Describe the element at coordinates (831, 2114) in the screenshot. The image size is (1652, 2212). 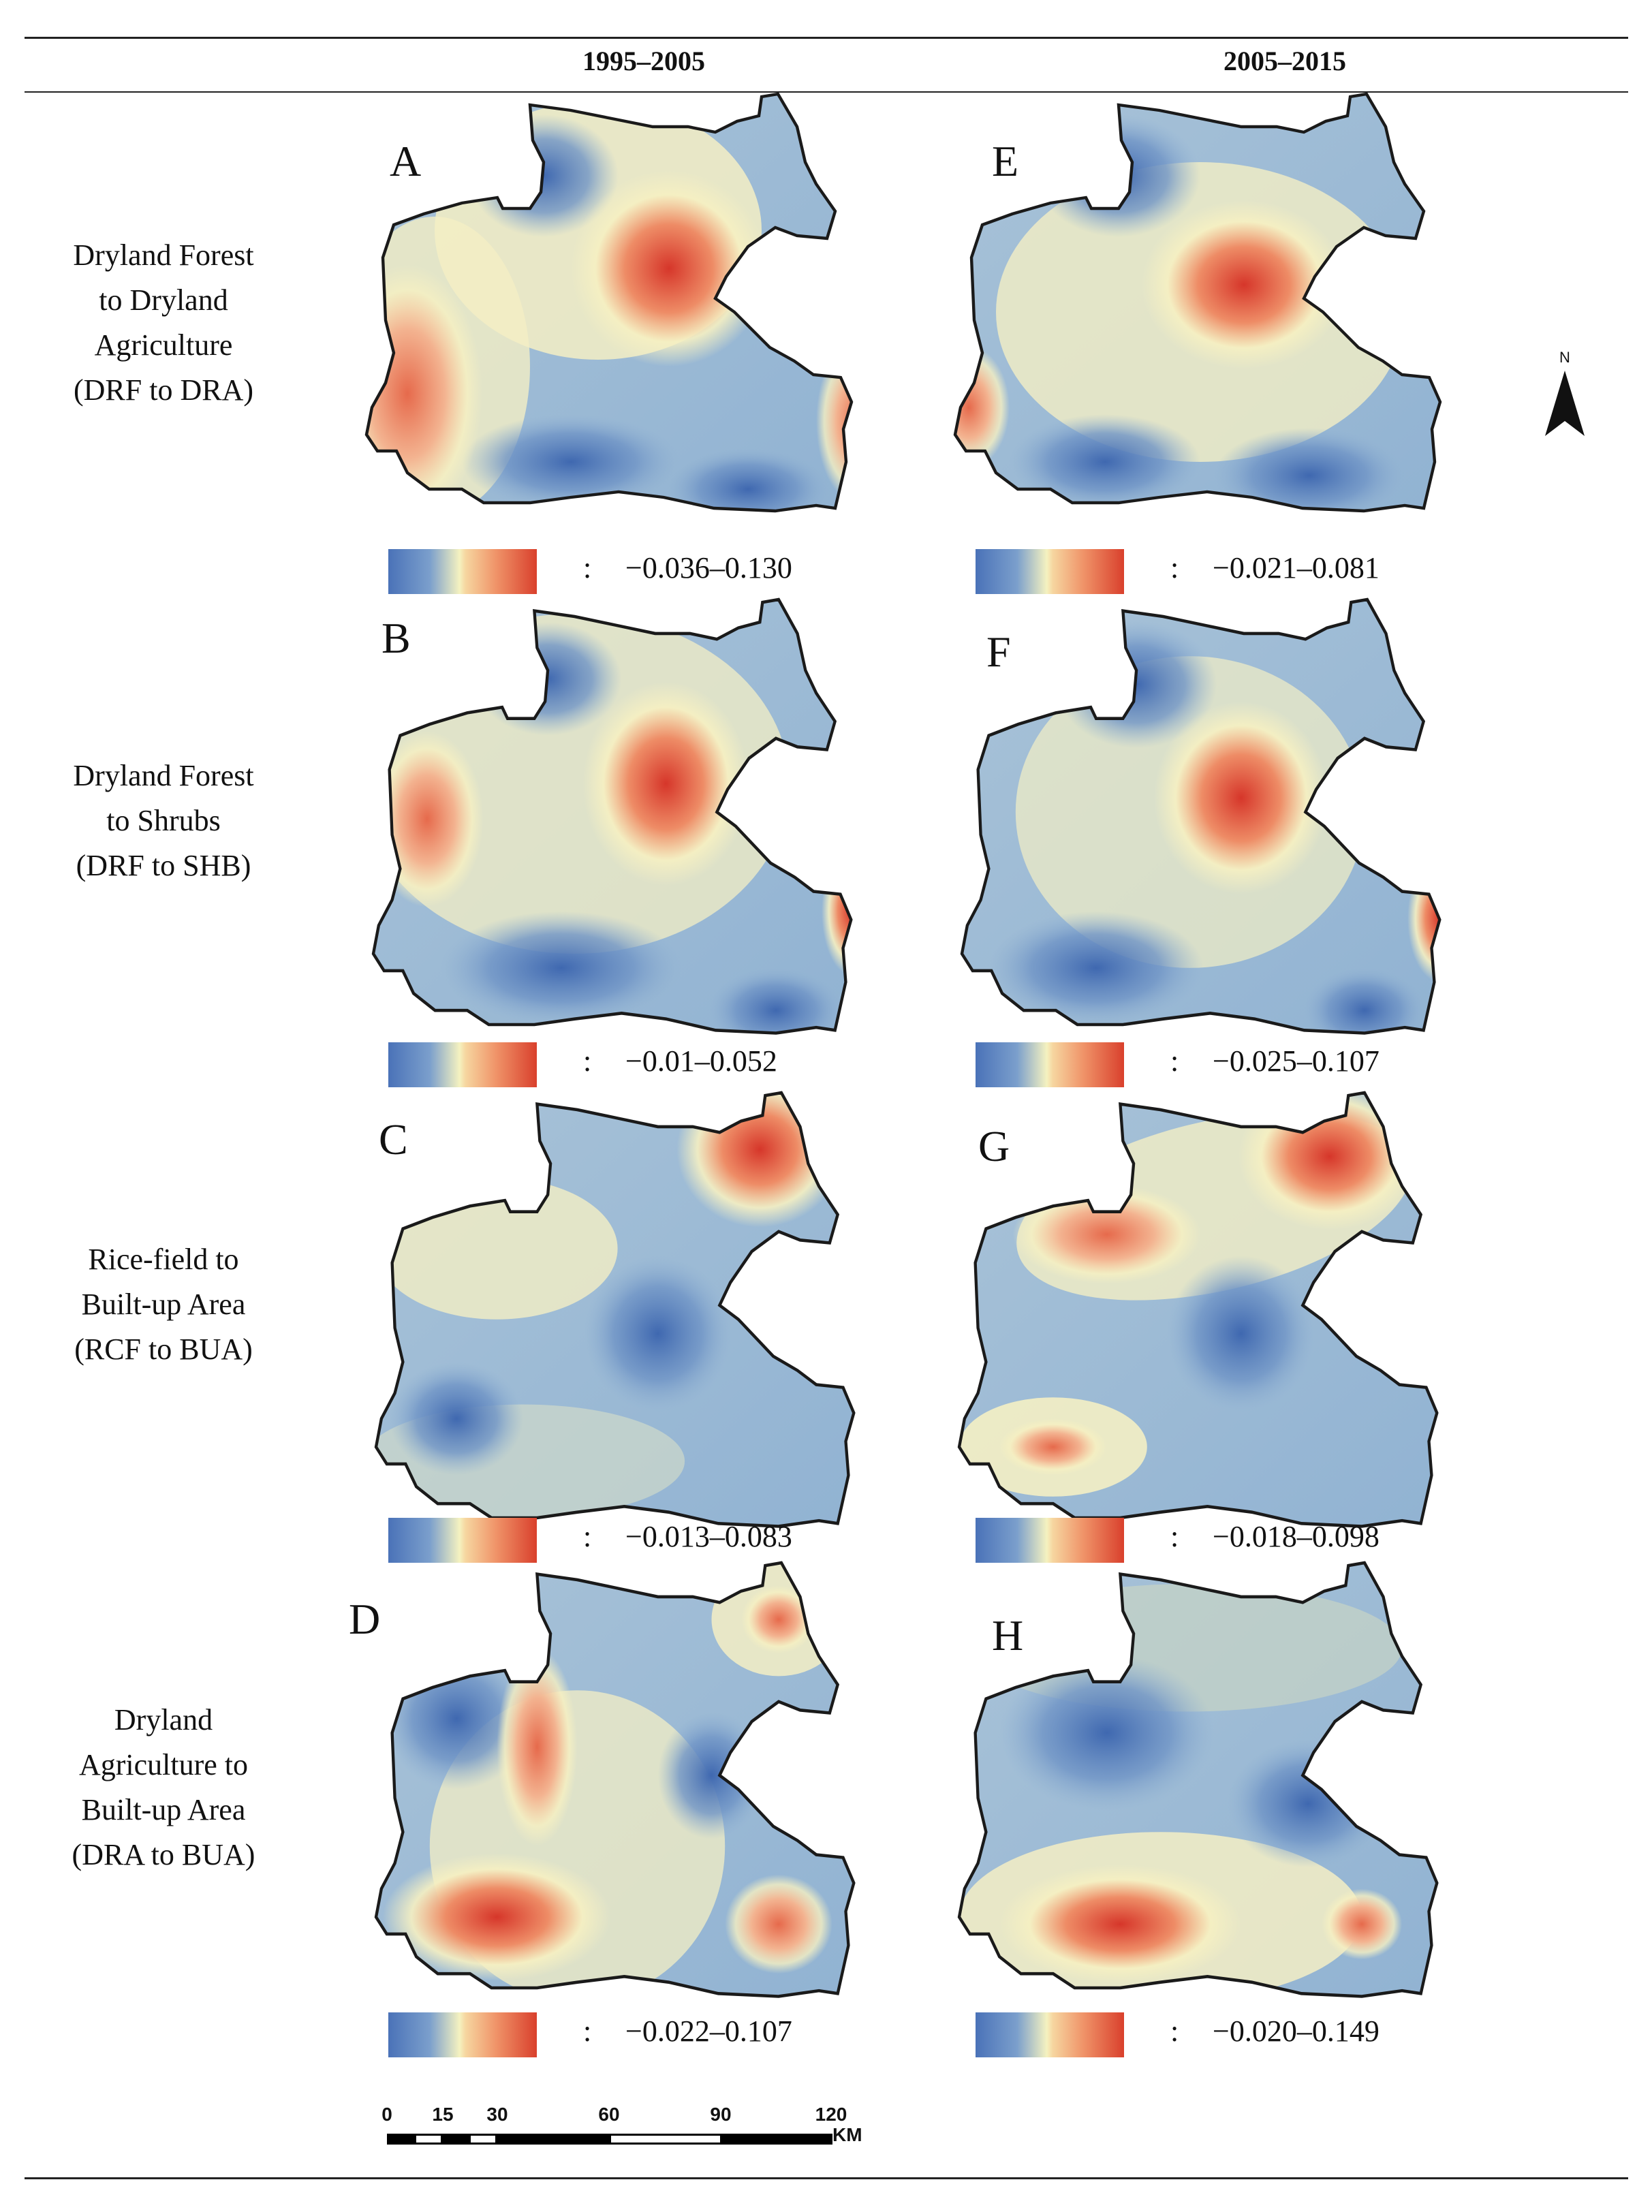
I see `scale-tick-120: 120` at that location.